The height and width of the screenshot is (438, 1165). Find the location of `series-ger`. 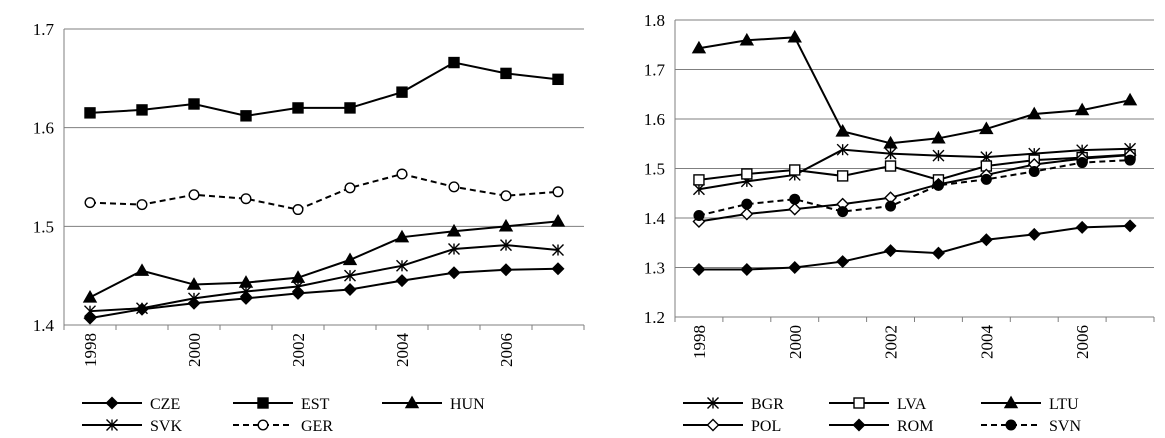

series-ger is located at coordinates (324, 192).